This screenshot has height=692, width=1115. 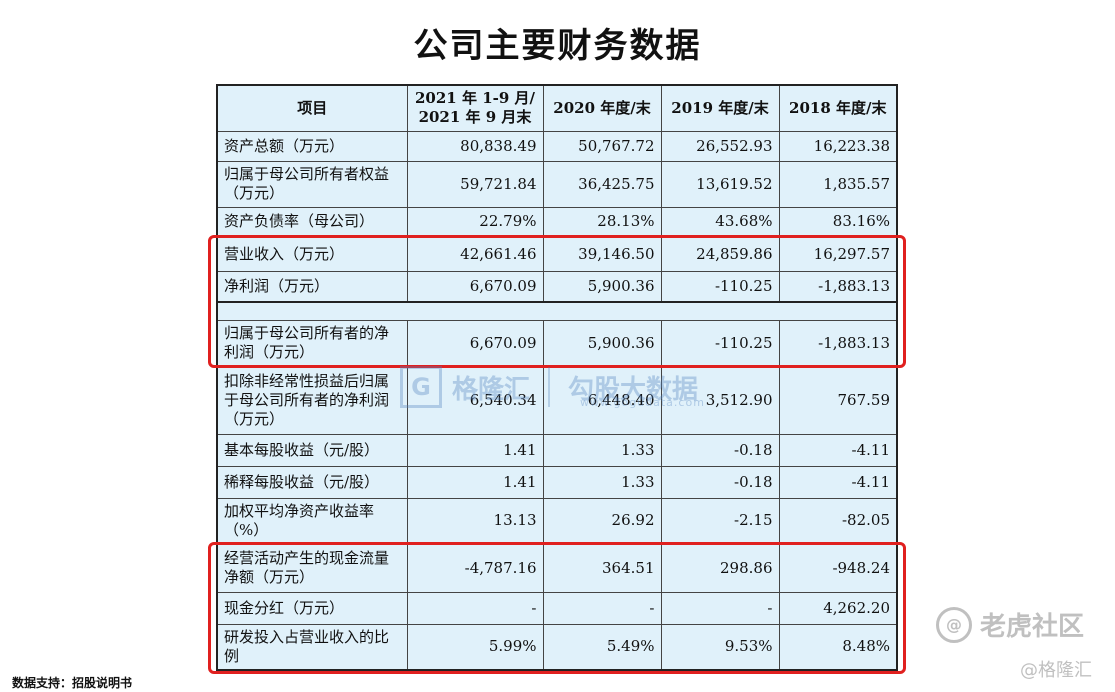 What do you see at coordinates (312, 400) in the screenshot?
I see `row-label: 扣除非经常性损益后归属于母公司所有者的净利润（万元）` at bounding box center [312, 400].